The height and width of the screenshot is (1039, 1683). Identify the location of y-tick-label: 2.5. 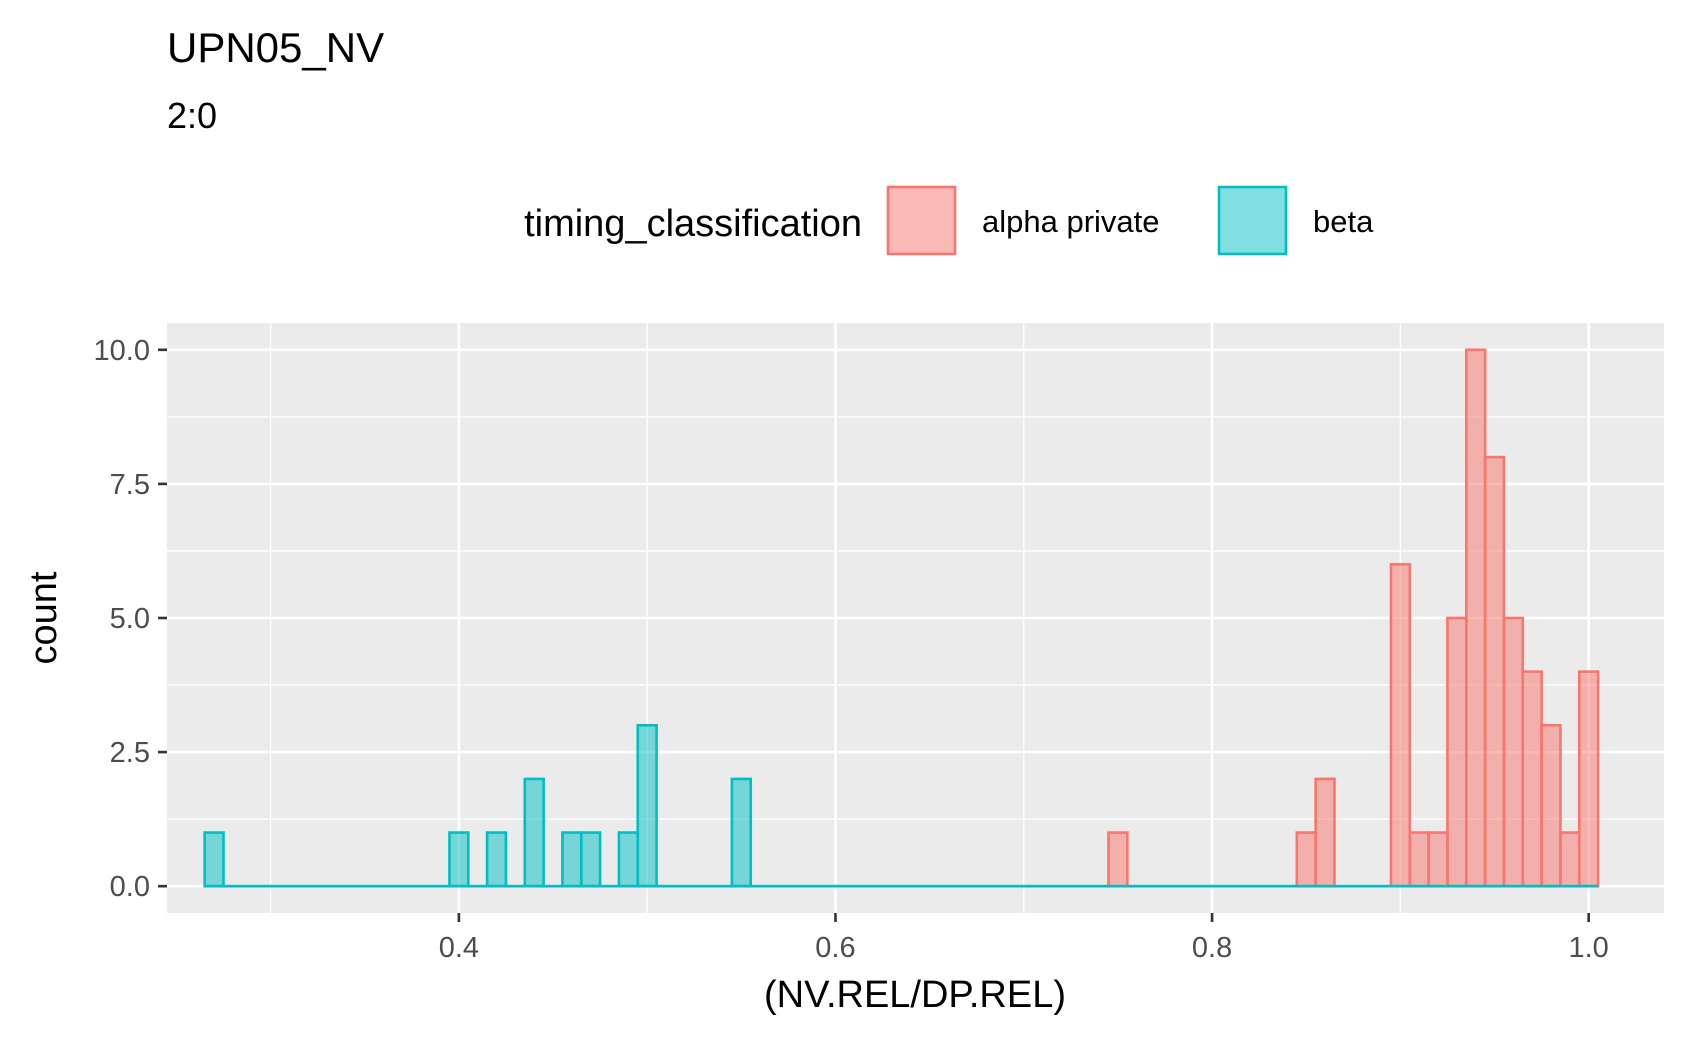
(130, 753).